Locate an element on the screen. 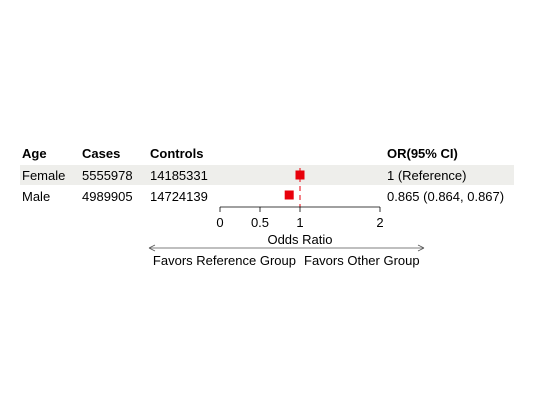  row-male-group: Male is located at coordinates (36, 196).